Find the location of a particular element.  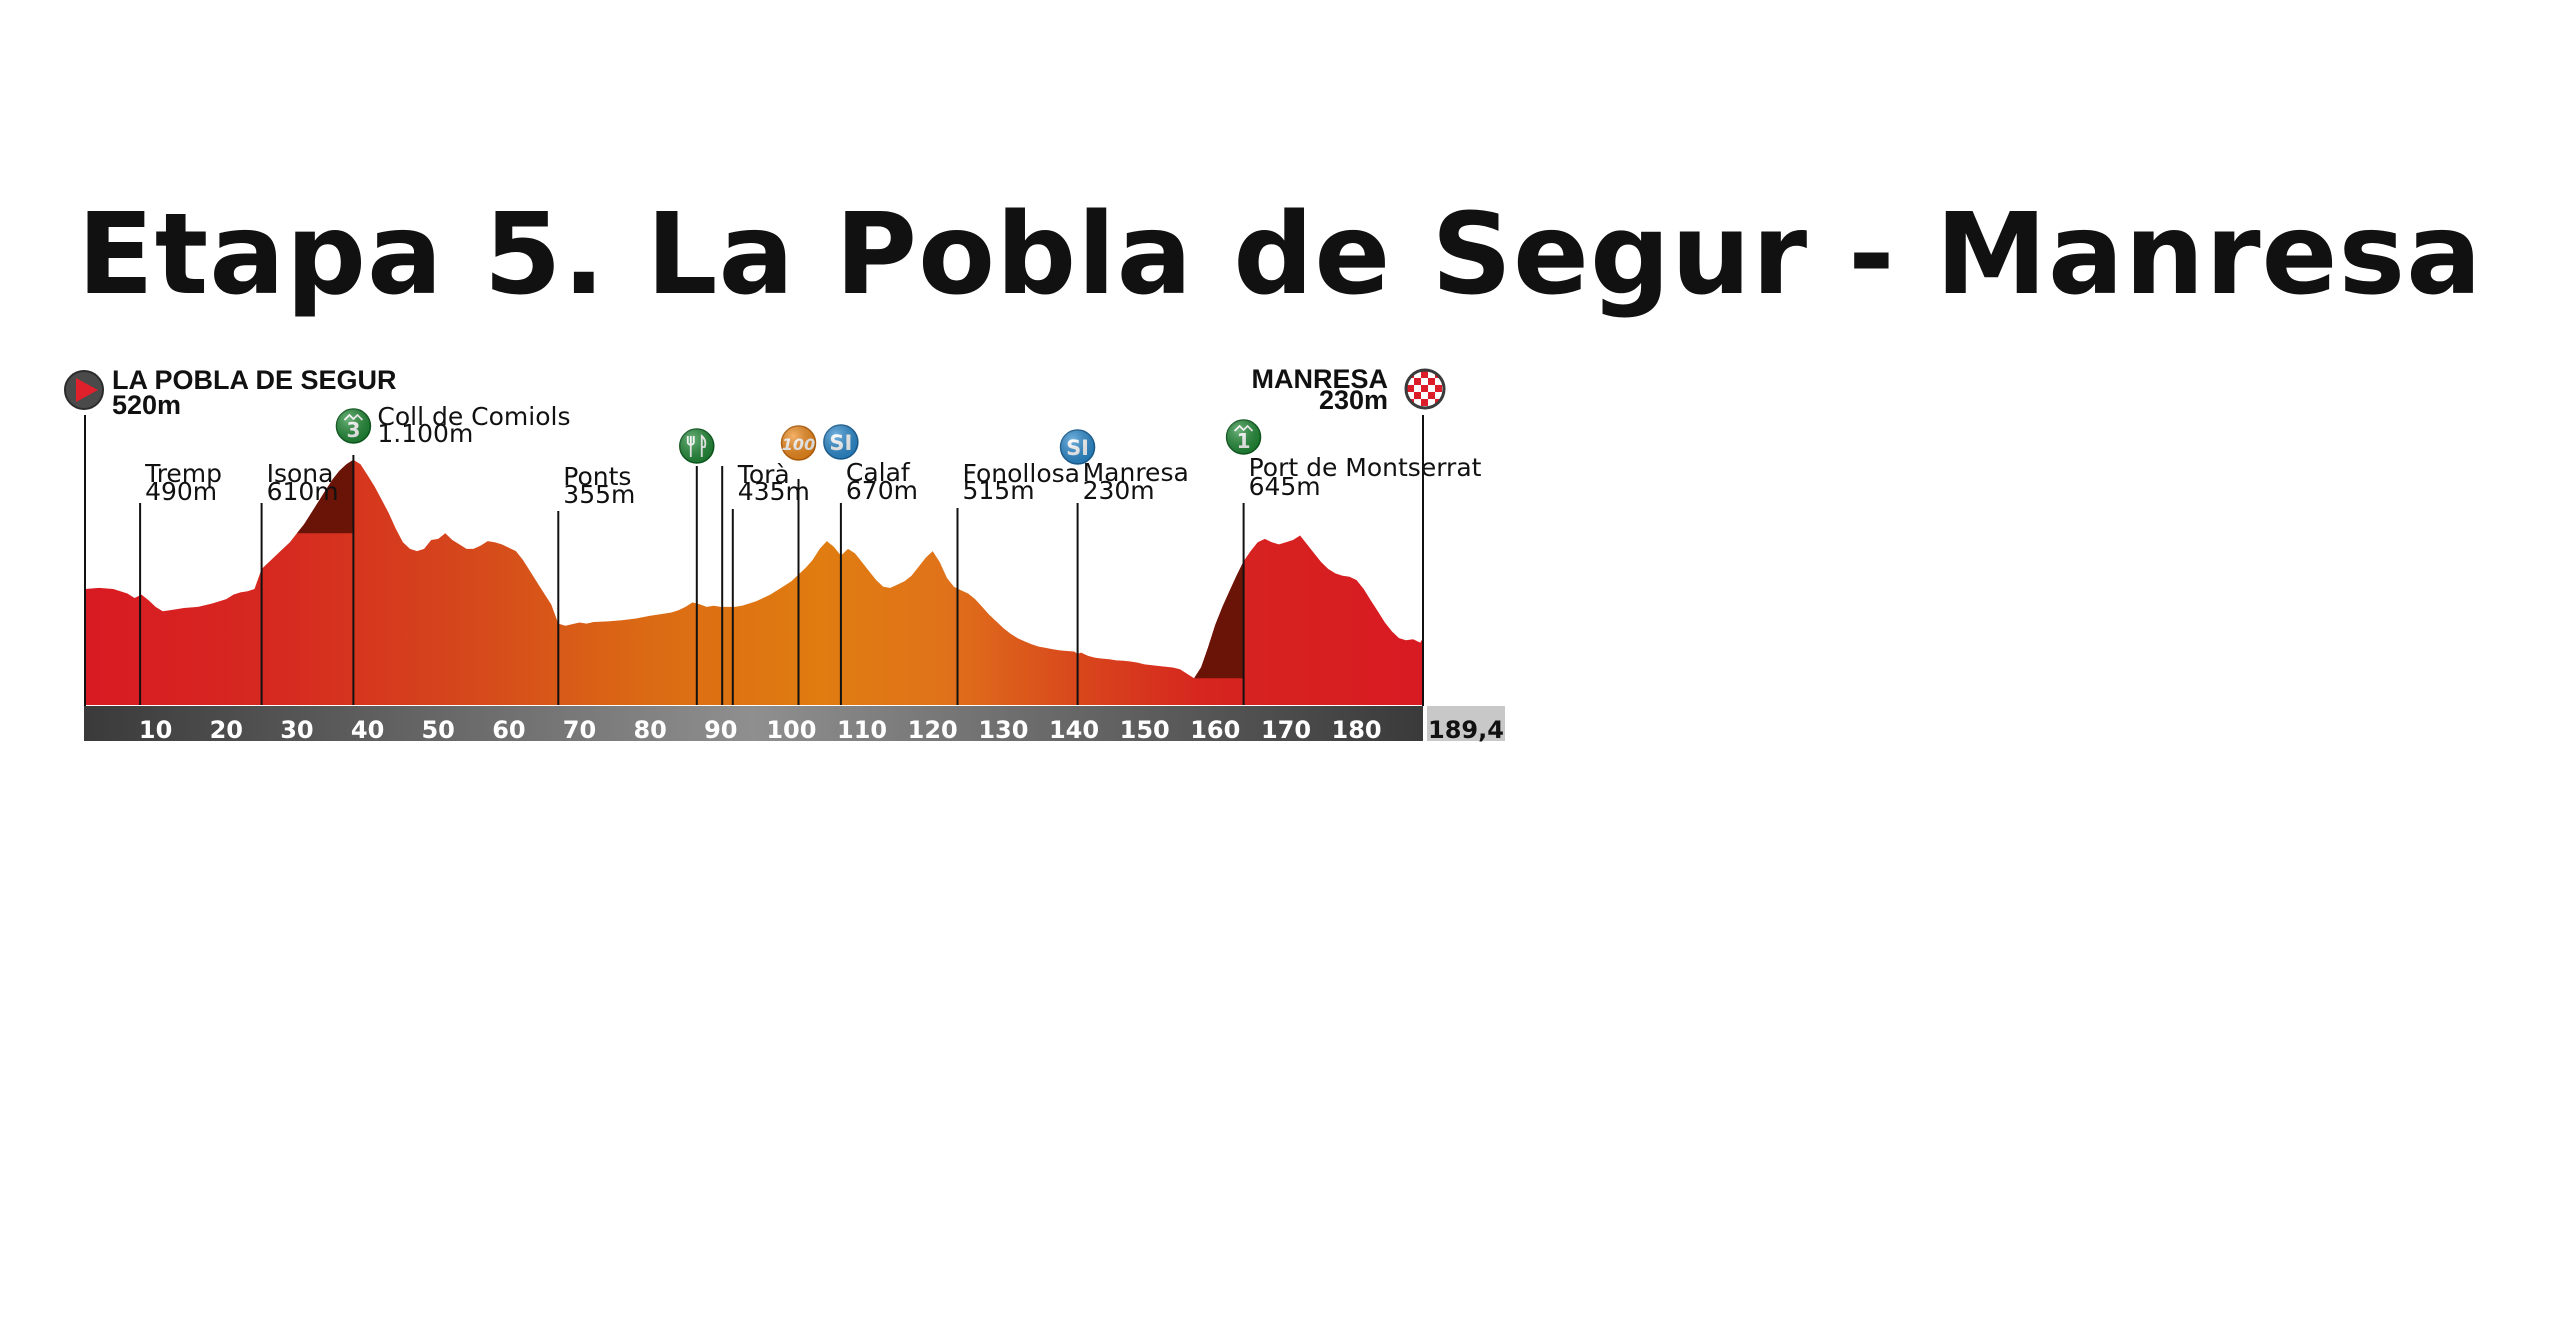

waypoint-altitude: 355m is located at coordinates (599, 494).